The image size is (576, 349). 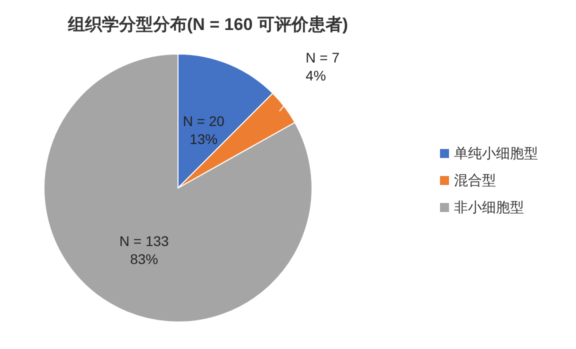 I want to click on legend-label: 混合型, so click(x=475, y=180).